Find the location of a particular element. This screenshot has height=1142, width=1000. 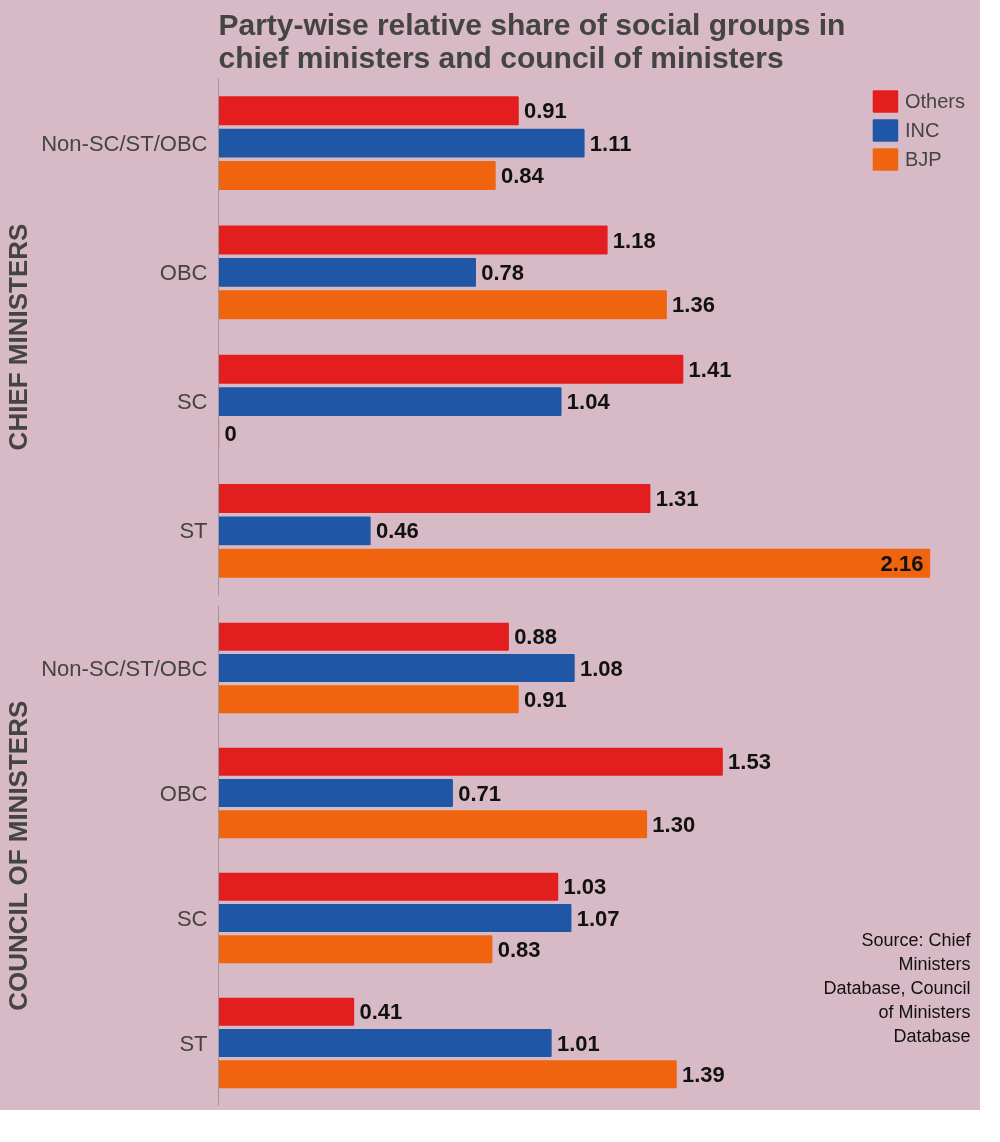

chart-title: Party-wise relative share of social groups in chief ministers and council of ministers is located at coordinates (532, 40).